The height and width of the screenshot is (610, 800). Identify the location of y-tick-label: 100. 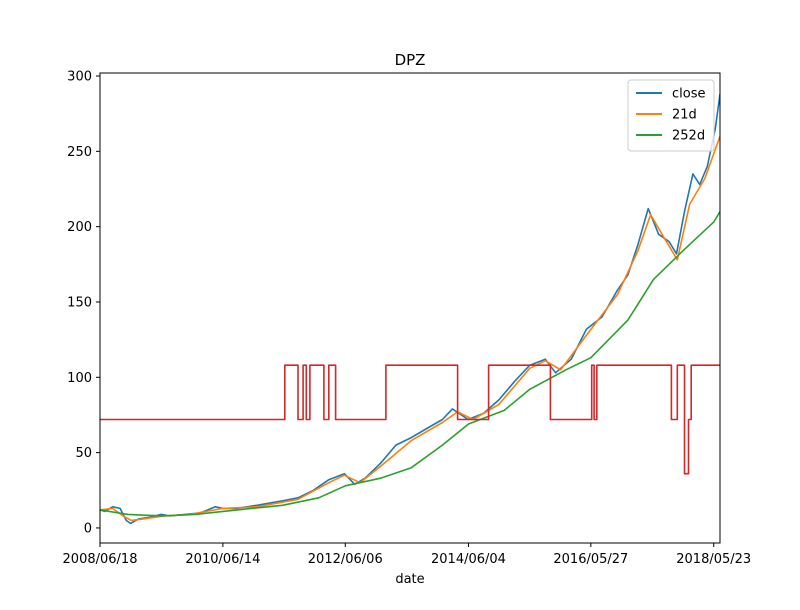
(79, 378).